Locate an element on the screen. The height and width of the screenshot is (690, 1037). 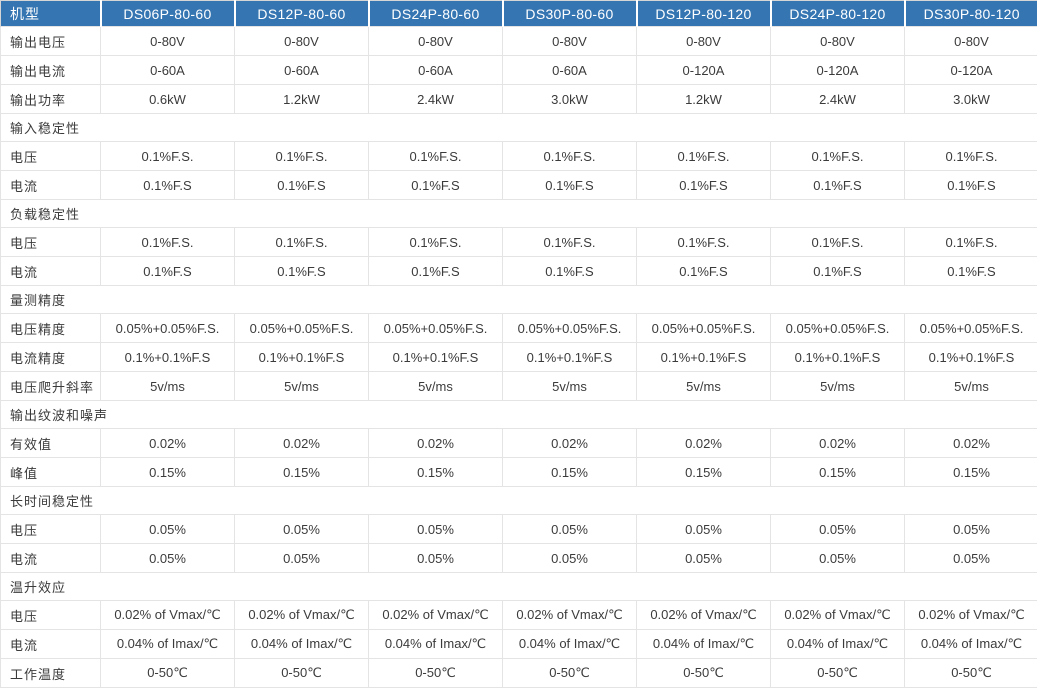
row-label: 峰值 is located at coordinates (50, 472).